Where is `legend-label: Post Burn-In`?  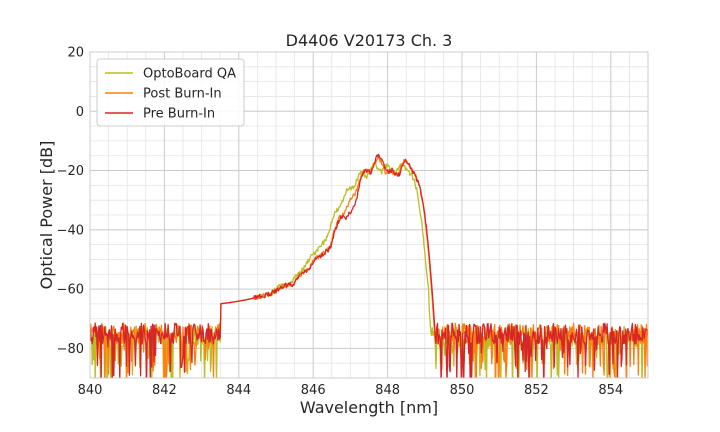
legend-label: Post Burn-In is located at coordinates (182, 94).